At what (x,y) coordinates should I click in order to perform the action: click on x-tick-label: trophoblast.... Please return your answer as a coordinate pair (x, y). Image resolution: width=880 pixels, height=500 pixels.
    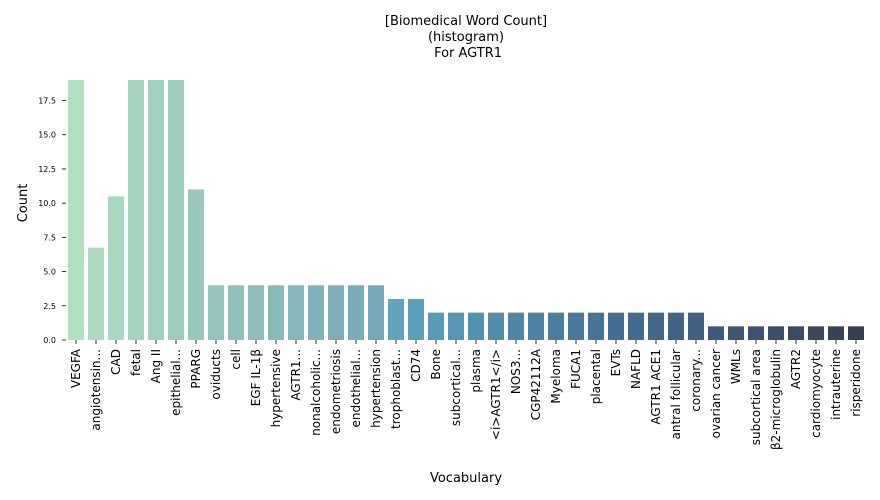
    Looking at the image, I should click on (396, 389).